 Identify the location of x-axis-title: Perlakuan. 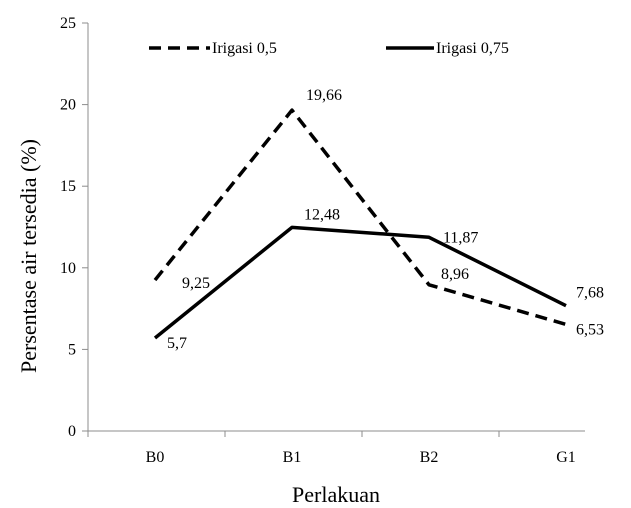
(336, 494).